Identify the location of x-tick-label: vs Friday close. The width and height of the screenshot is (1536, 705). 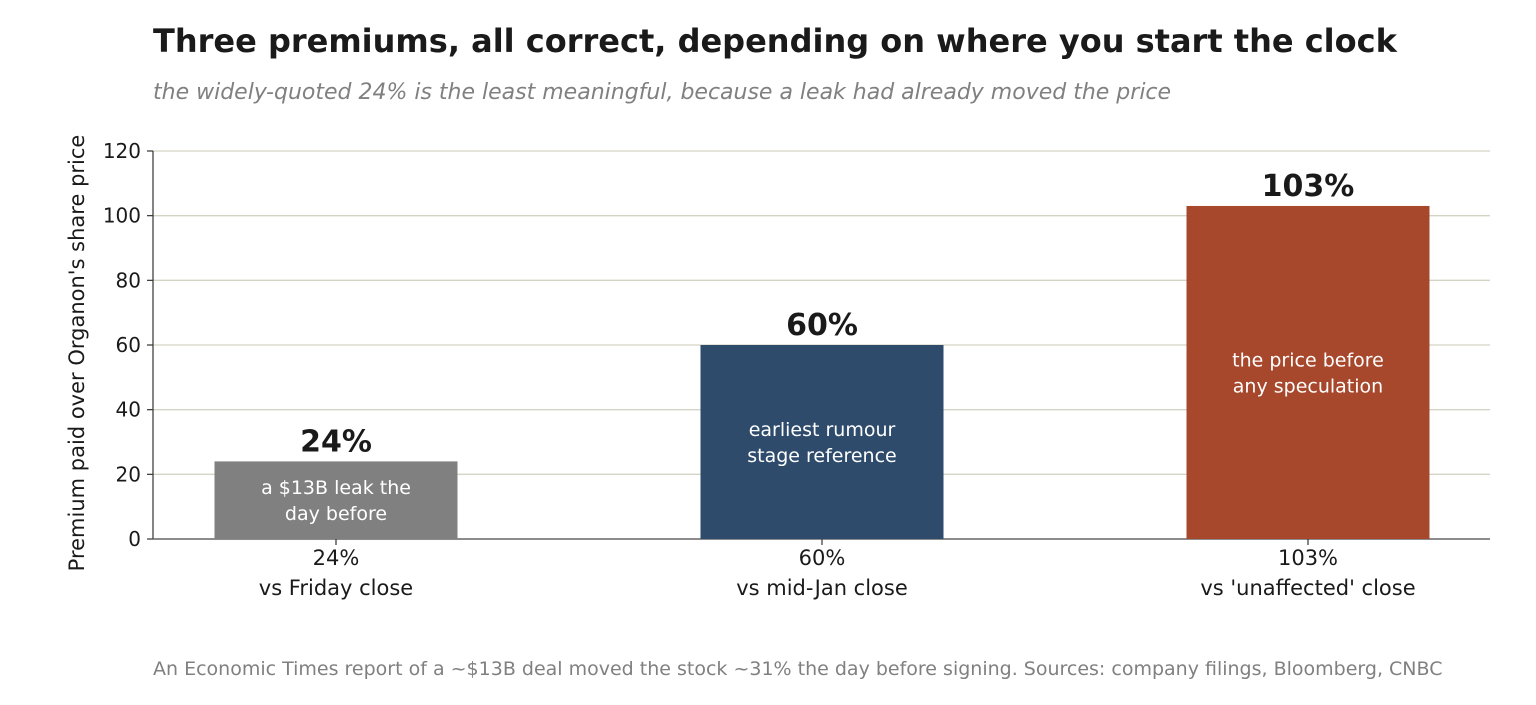
(336, 588).